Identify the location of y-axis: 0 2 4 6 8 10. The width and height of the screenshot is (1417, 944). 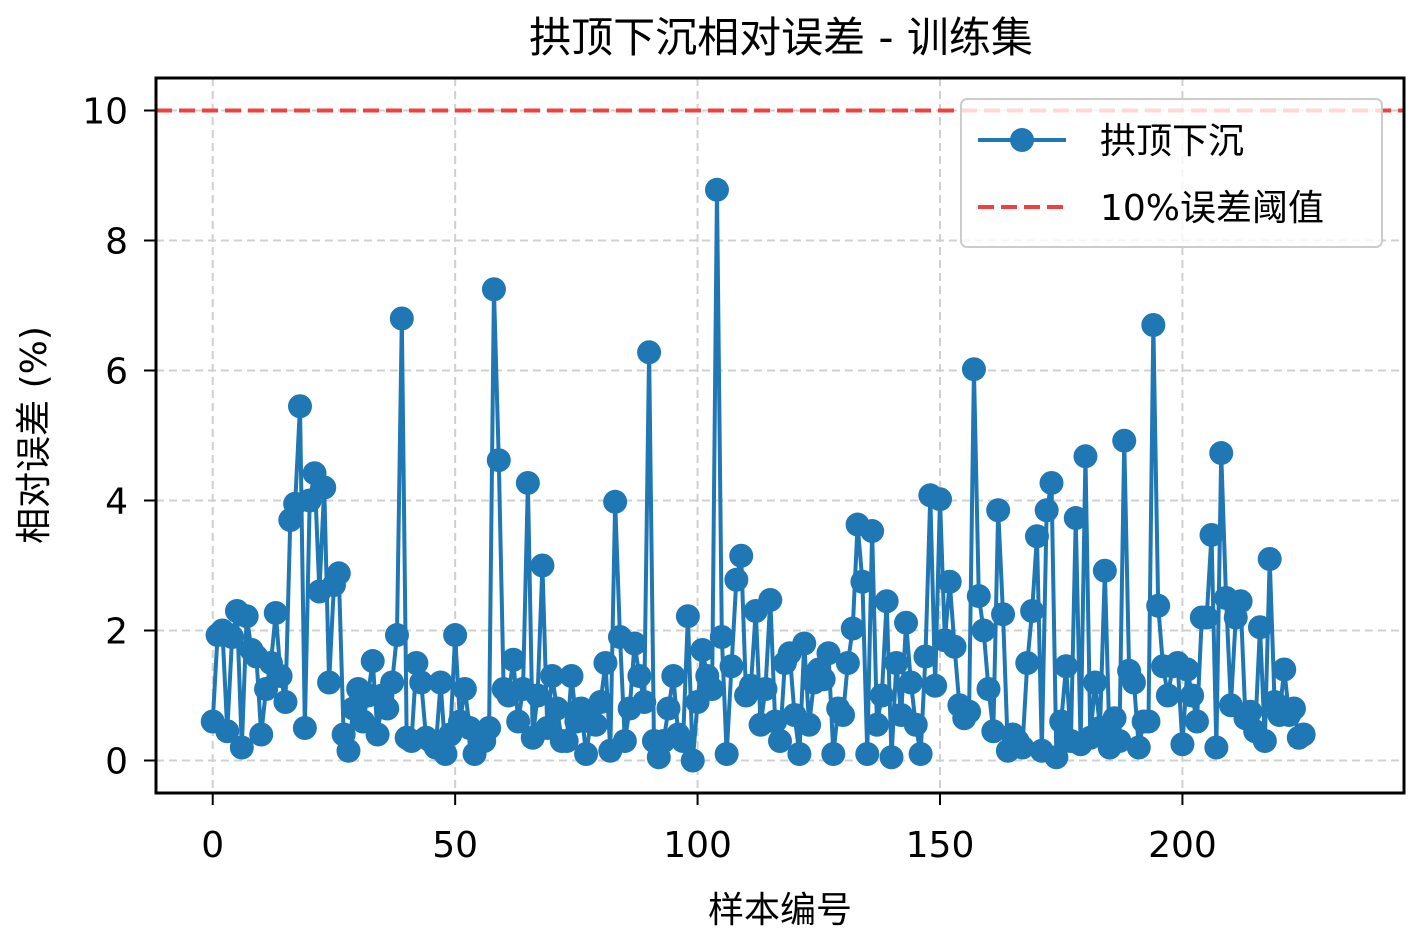
(119, 437).